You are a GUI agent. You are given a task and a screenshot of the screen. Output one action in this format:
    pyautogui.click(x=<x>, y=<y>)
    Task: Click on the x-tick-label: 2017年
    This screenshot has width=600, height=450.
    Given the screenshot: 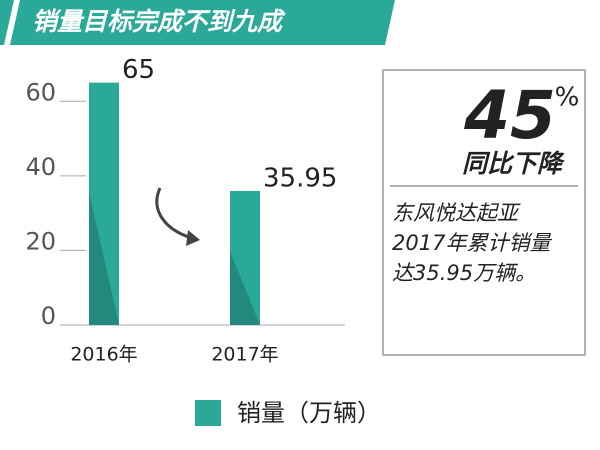 What is the action you would take?
    pyautogui.click(x=244, y=355)
    